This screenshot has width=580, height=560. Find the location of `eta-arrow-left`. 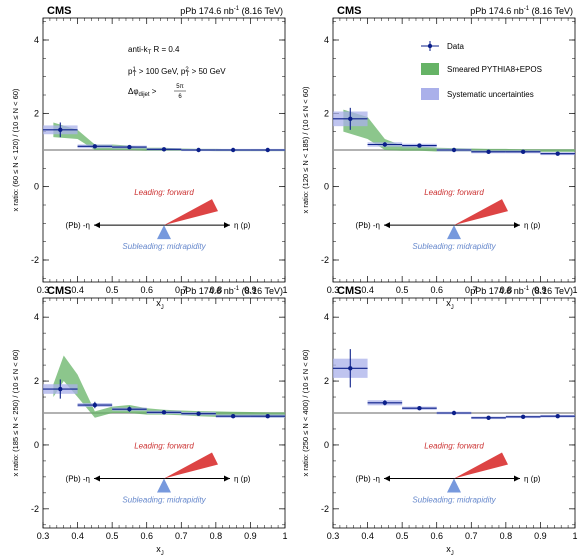

eta-arrow-left is located at coordinates (387, 225).